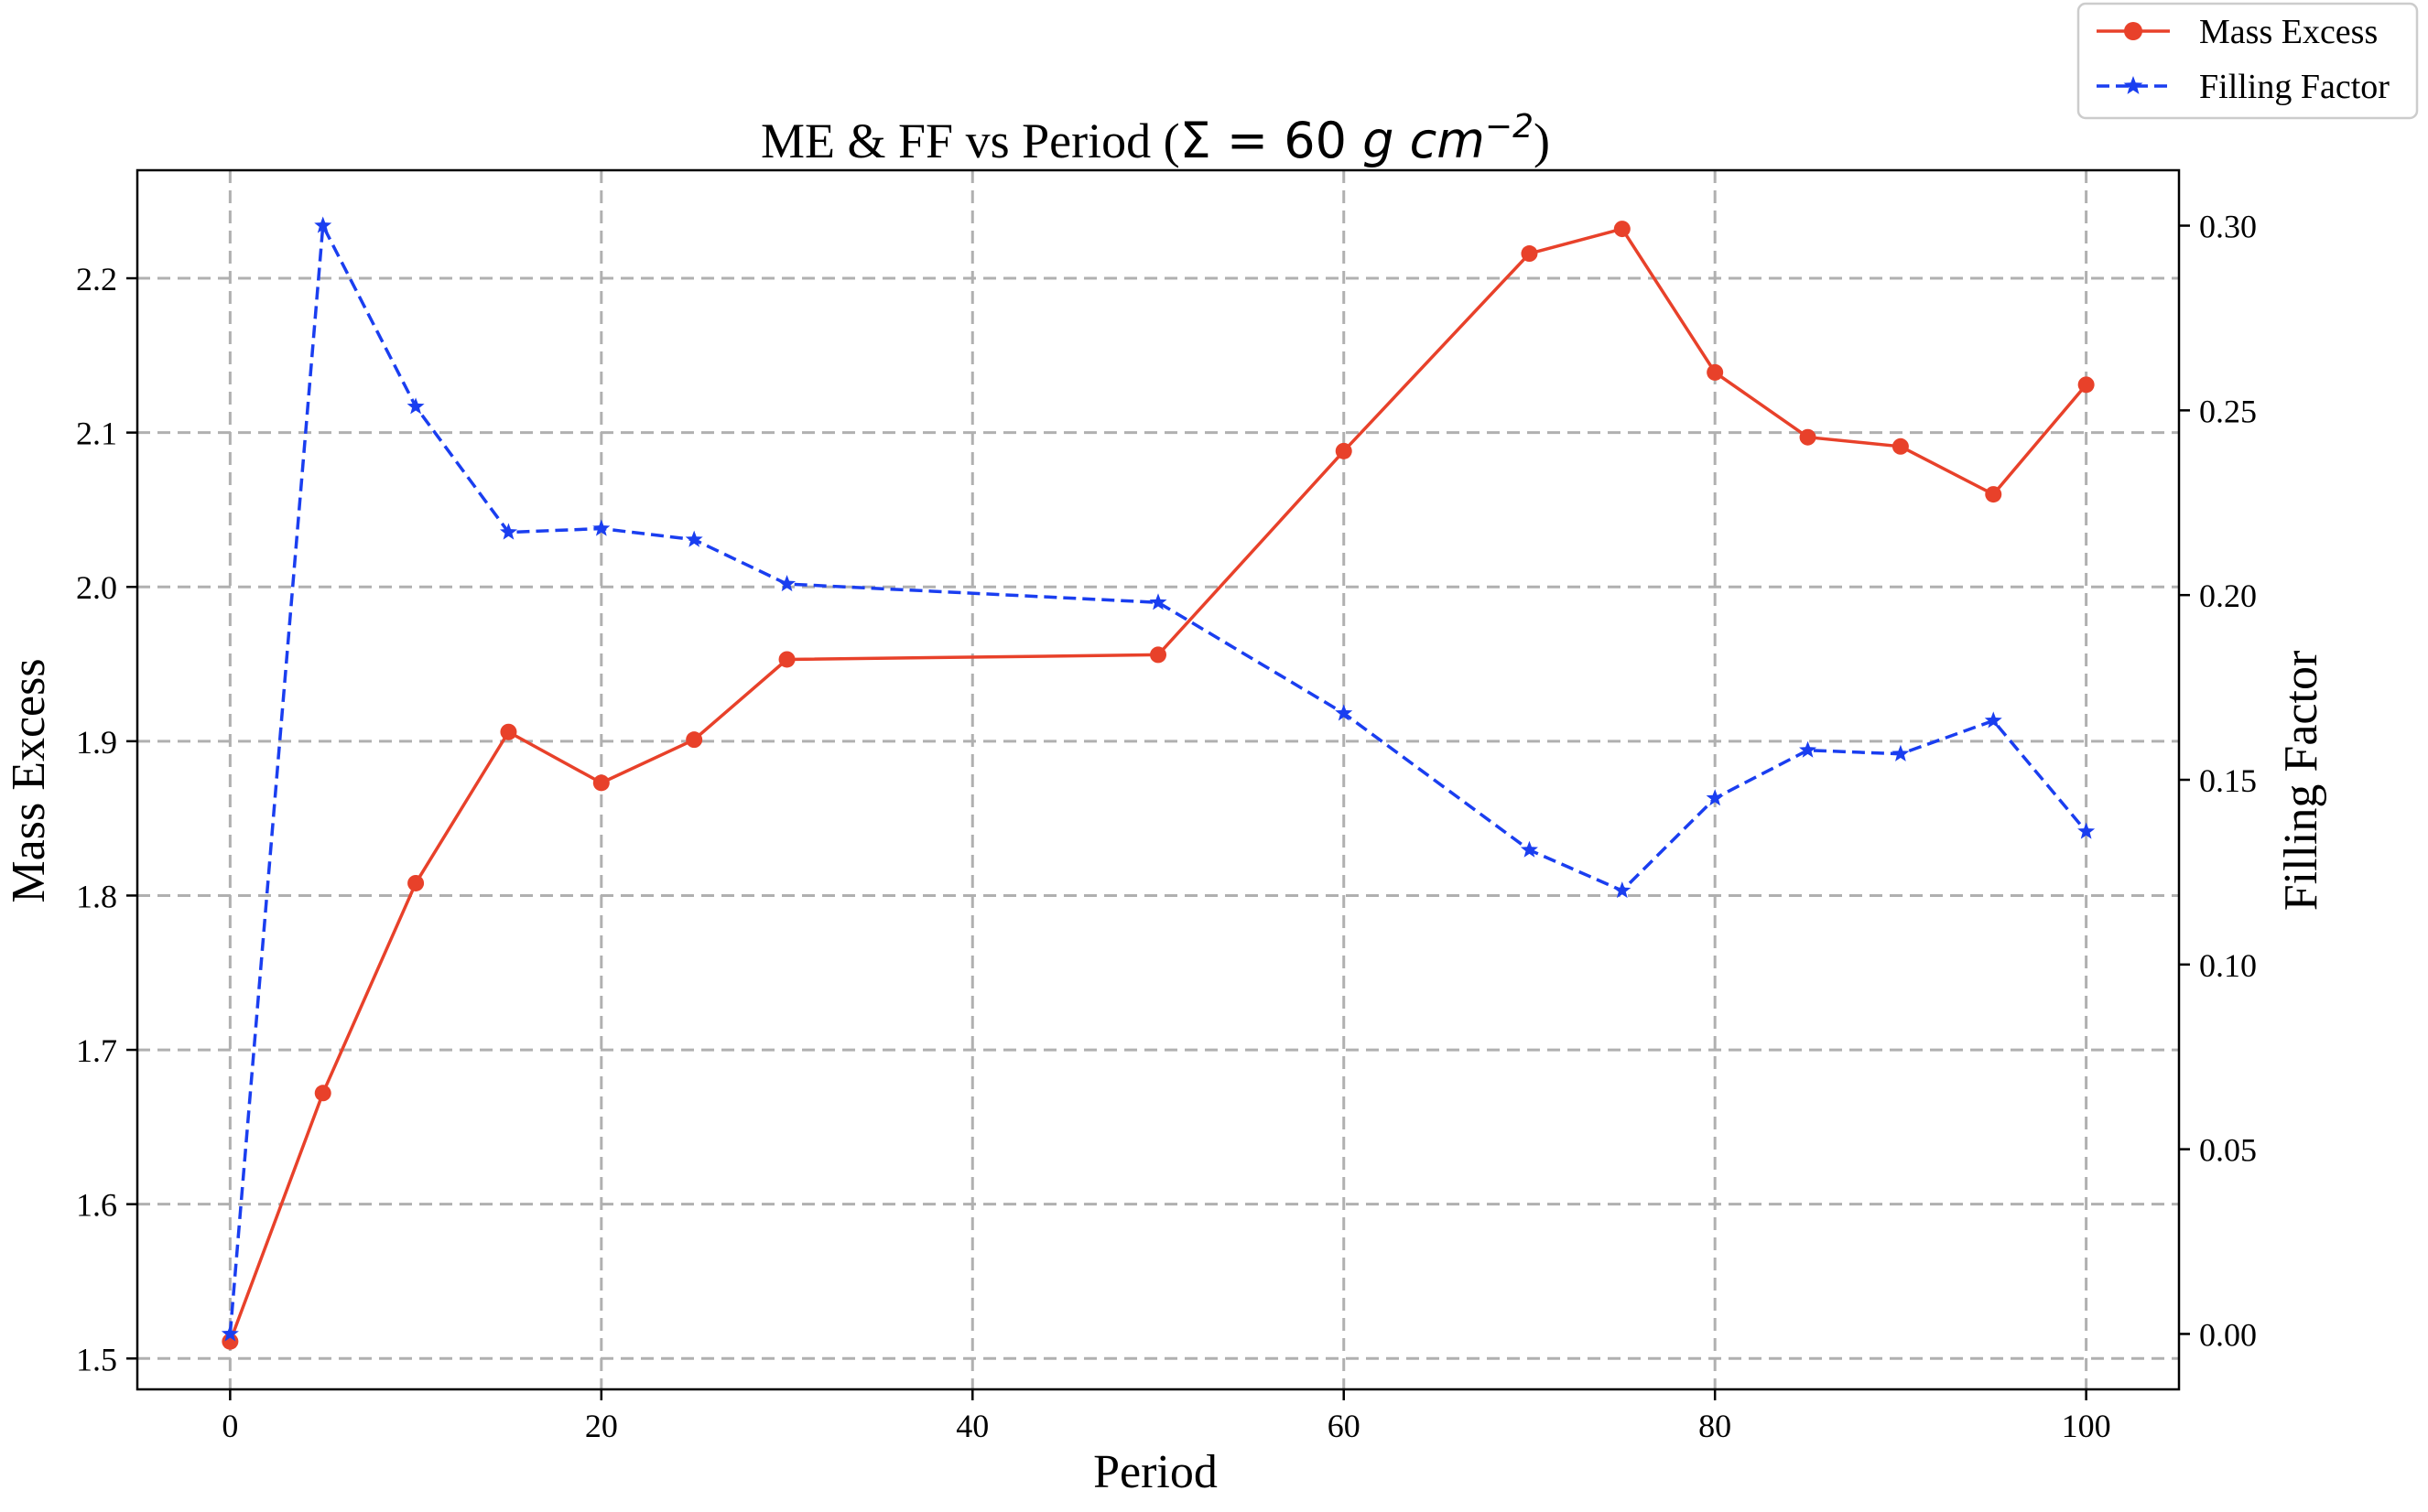  Describe the element at coordinates (96, 1050) in the screenshot. I see `y-left-tick-label: 1.7` at that location.